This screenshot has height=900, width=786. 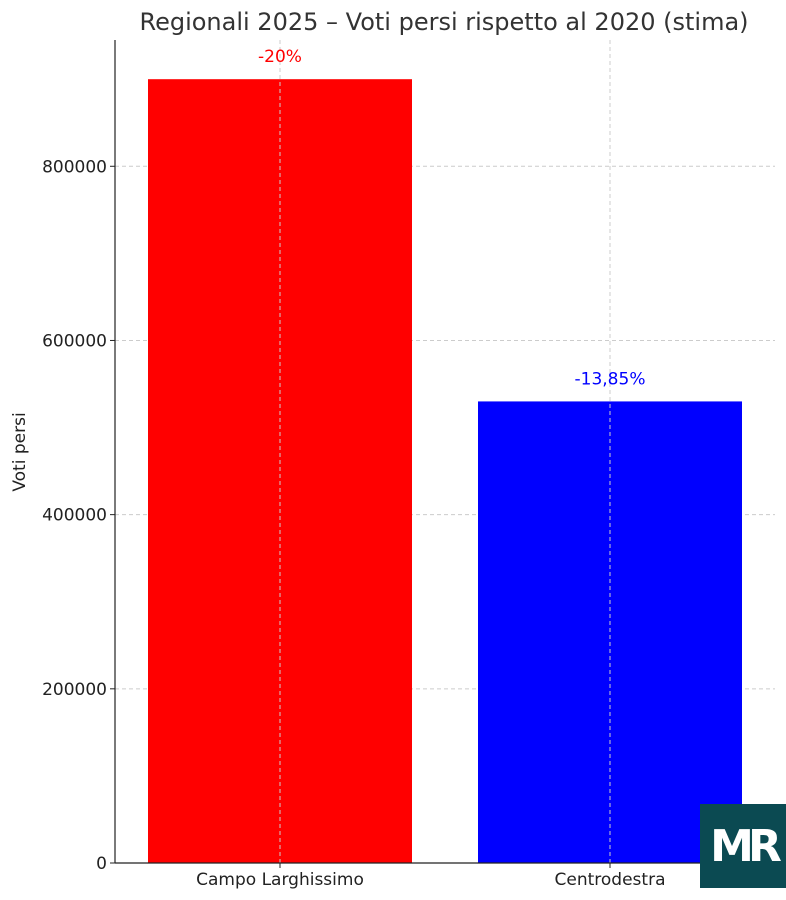 I want to click on data-label: -20%, so click(x=280, y=57).